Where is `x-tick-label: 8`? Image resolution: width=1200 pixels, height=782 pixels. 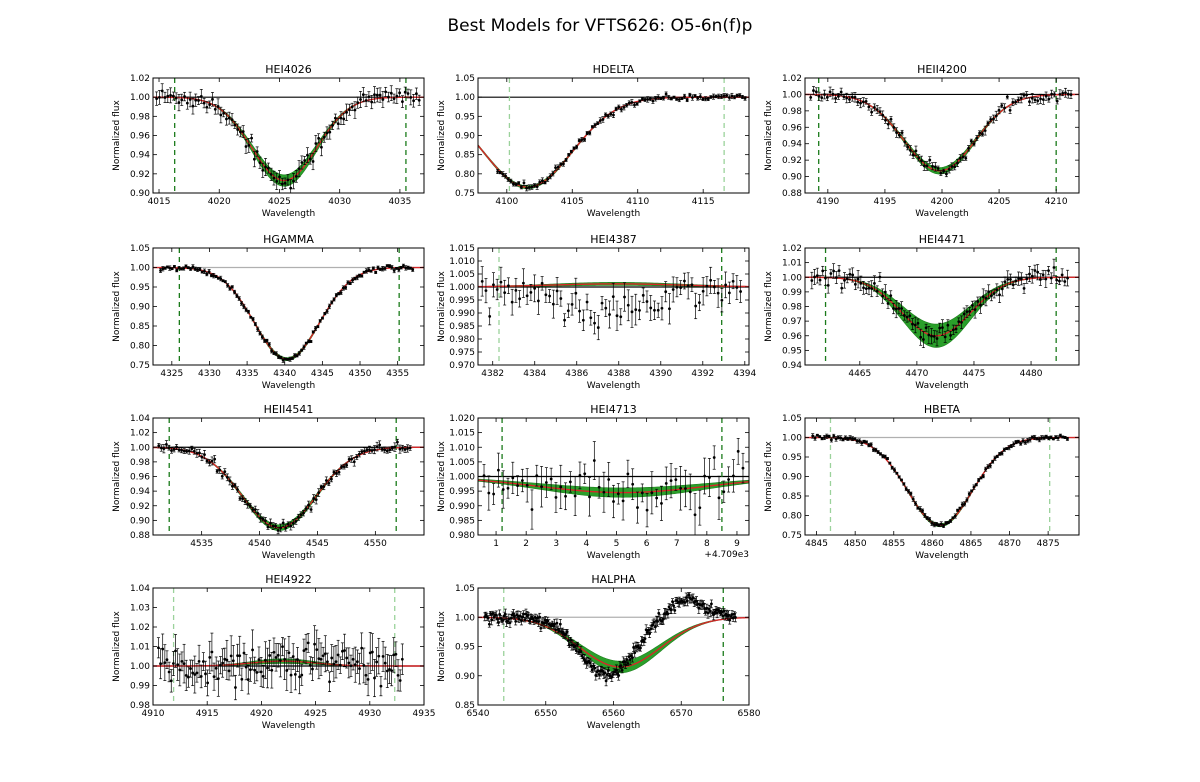
x-tick-label: 8 is located at coordinates (707, 544).